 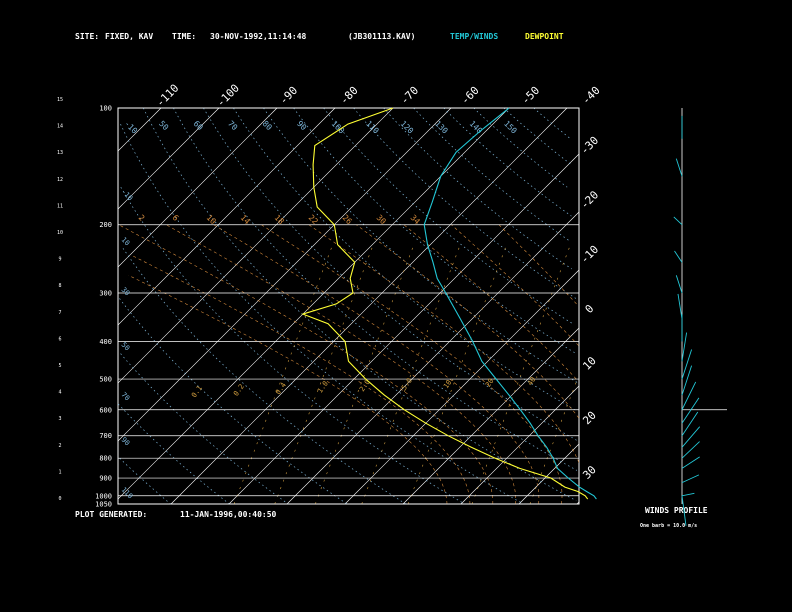 I want to click on dry-adiabat-side-label: 10, so click(x=126, y=242).